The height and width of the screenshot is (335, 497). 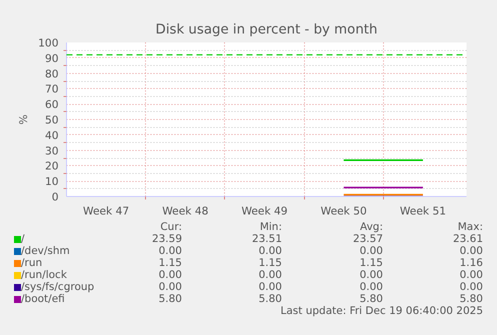 What do you see at coordinates (51, 73) in the screenshot?
I see `y-tick-label: 80` at bounding box center [51, 73].